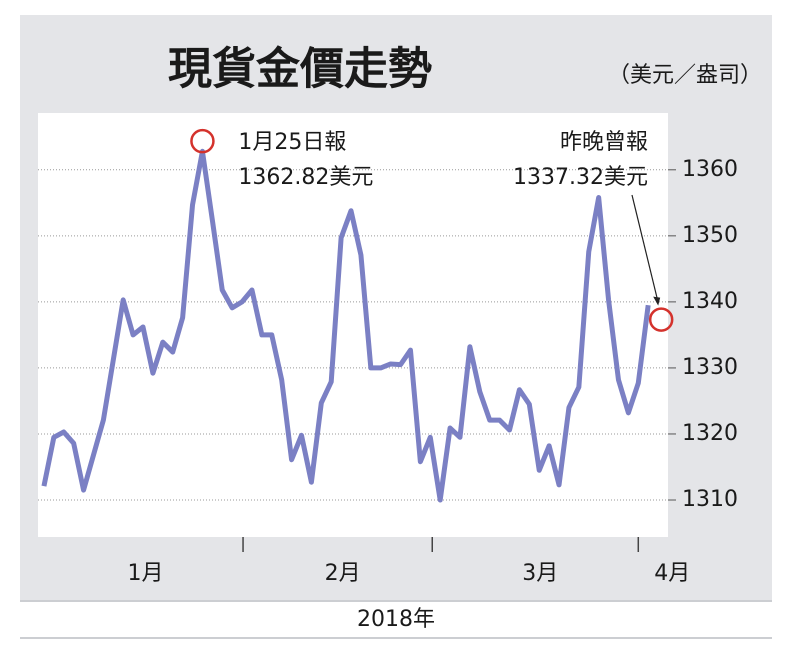 This screenshot has height=663, width=800. I want to click on annotation-date: 昨晚曾報, so click(604, 142).